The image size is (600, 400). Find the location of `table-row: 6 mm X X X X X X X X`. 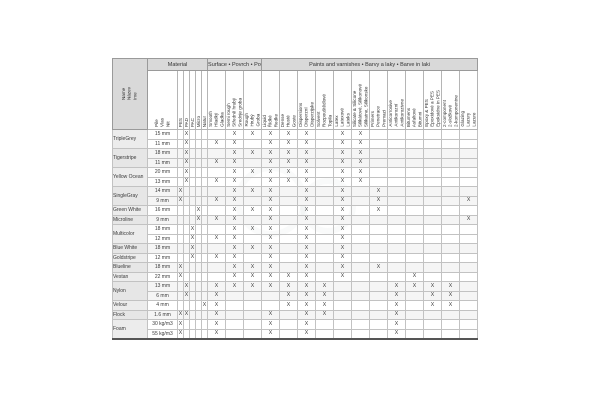

table-row: 6 mm X X X X X X X X is located at coordinates (296, 295).